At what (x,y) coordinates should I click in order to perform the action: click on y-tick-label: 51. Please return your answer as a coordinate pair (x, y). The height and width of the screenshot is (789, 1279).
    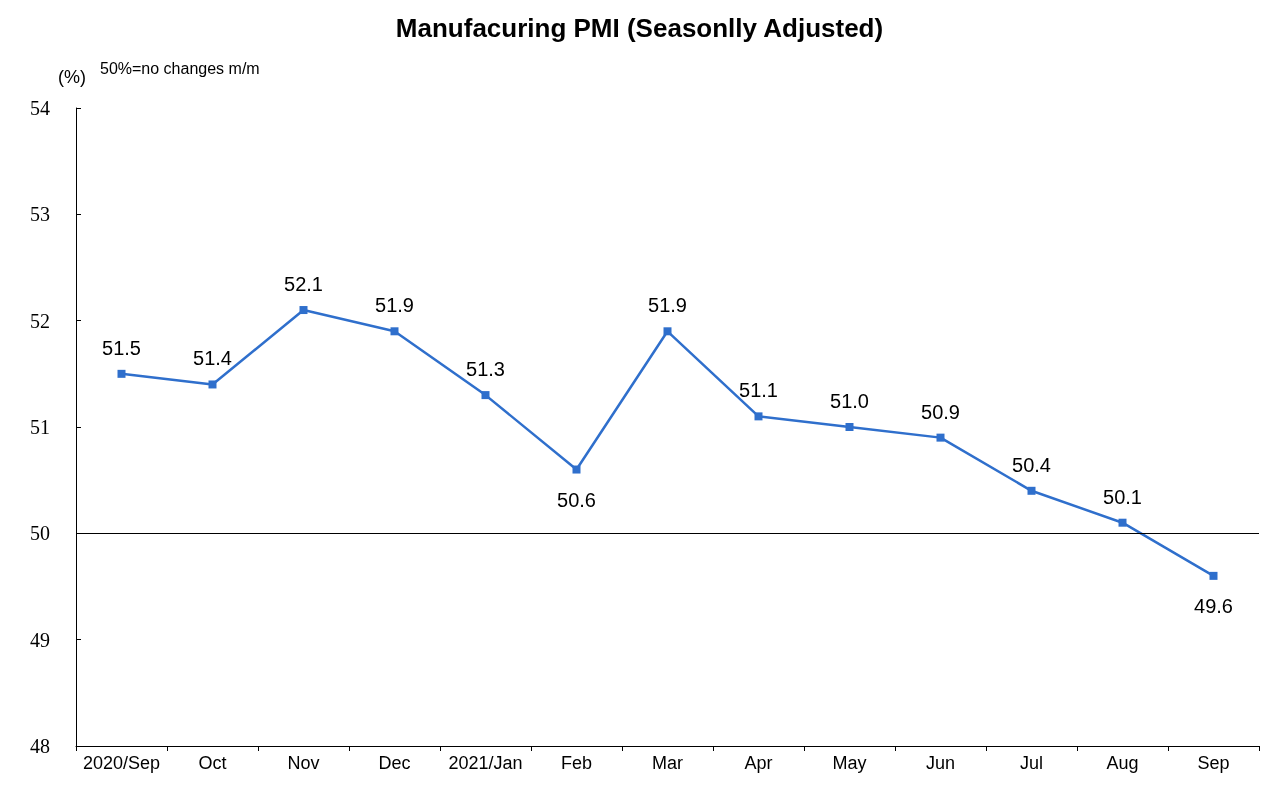
    Looking at the image, I should click on (40, 427).